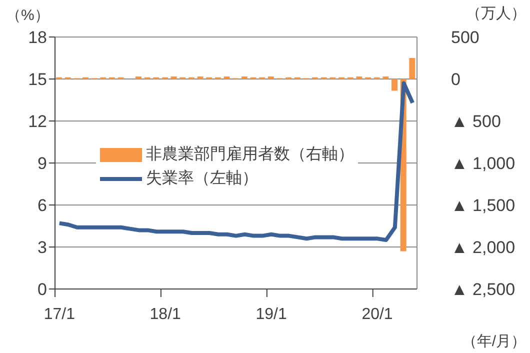 Image resolution: width=530 pixels, height=353 pixels. What do you see at coordinates (483, 290) in the screenshot?
I see `y2-tick-label: ▲ 2,500` at bounding box center [483, 290].